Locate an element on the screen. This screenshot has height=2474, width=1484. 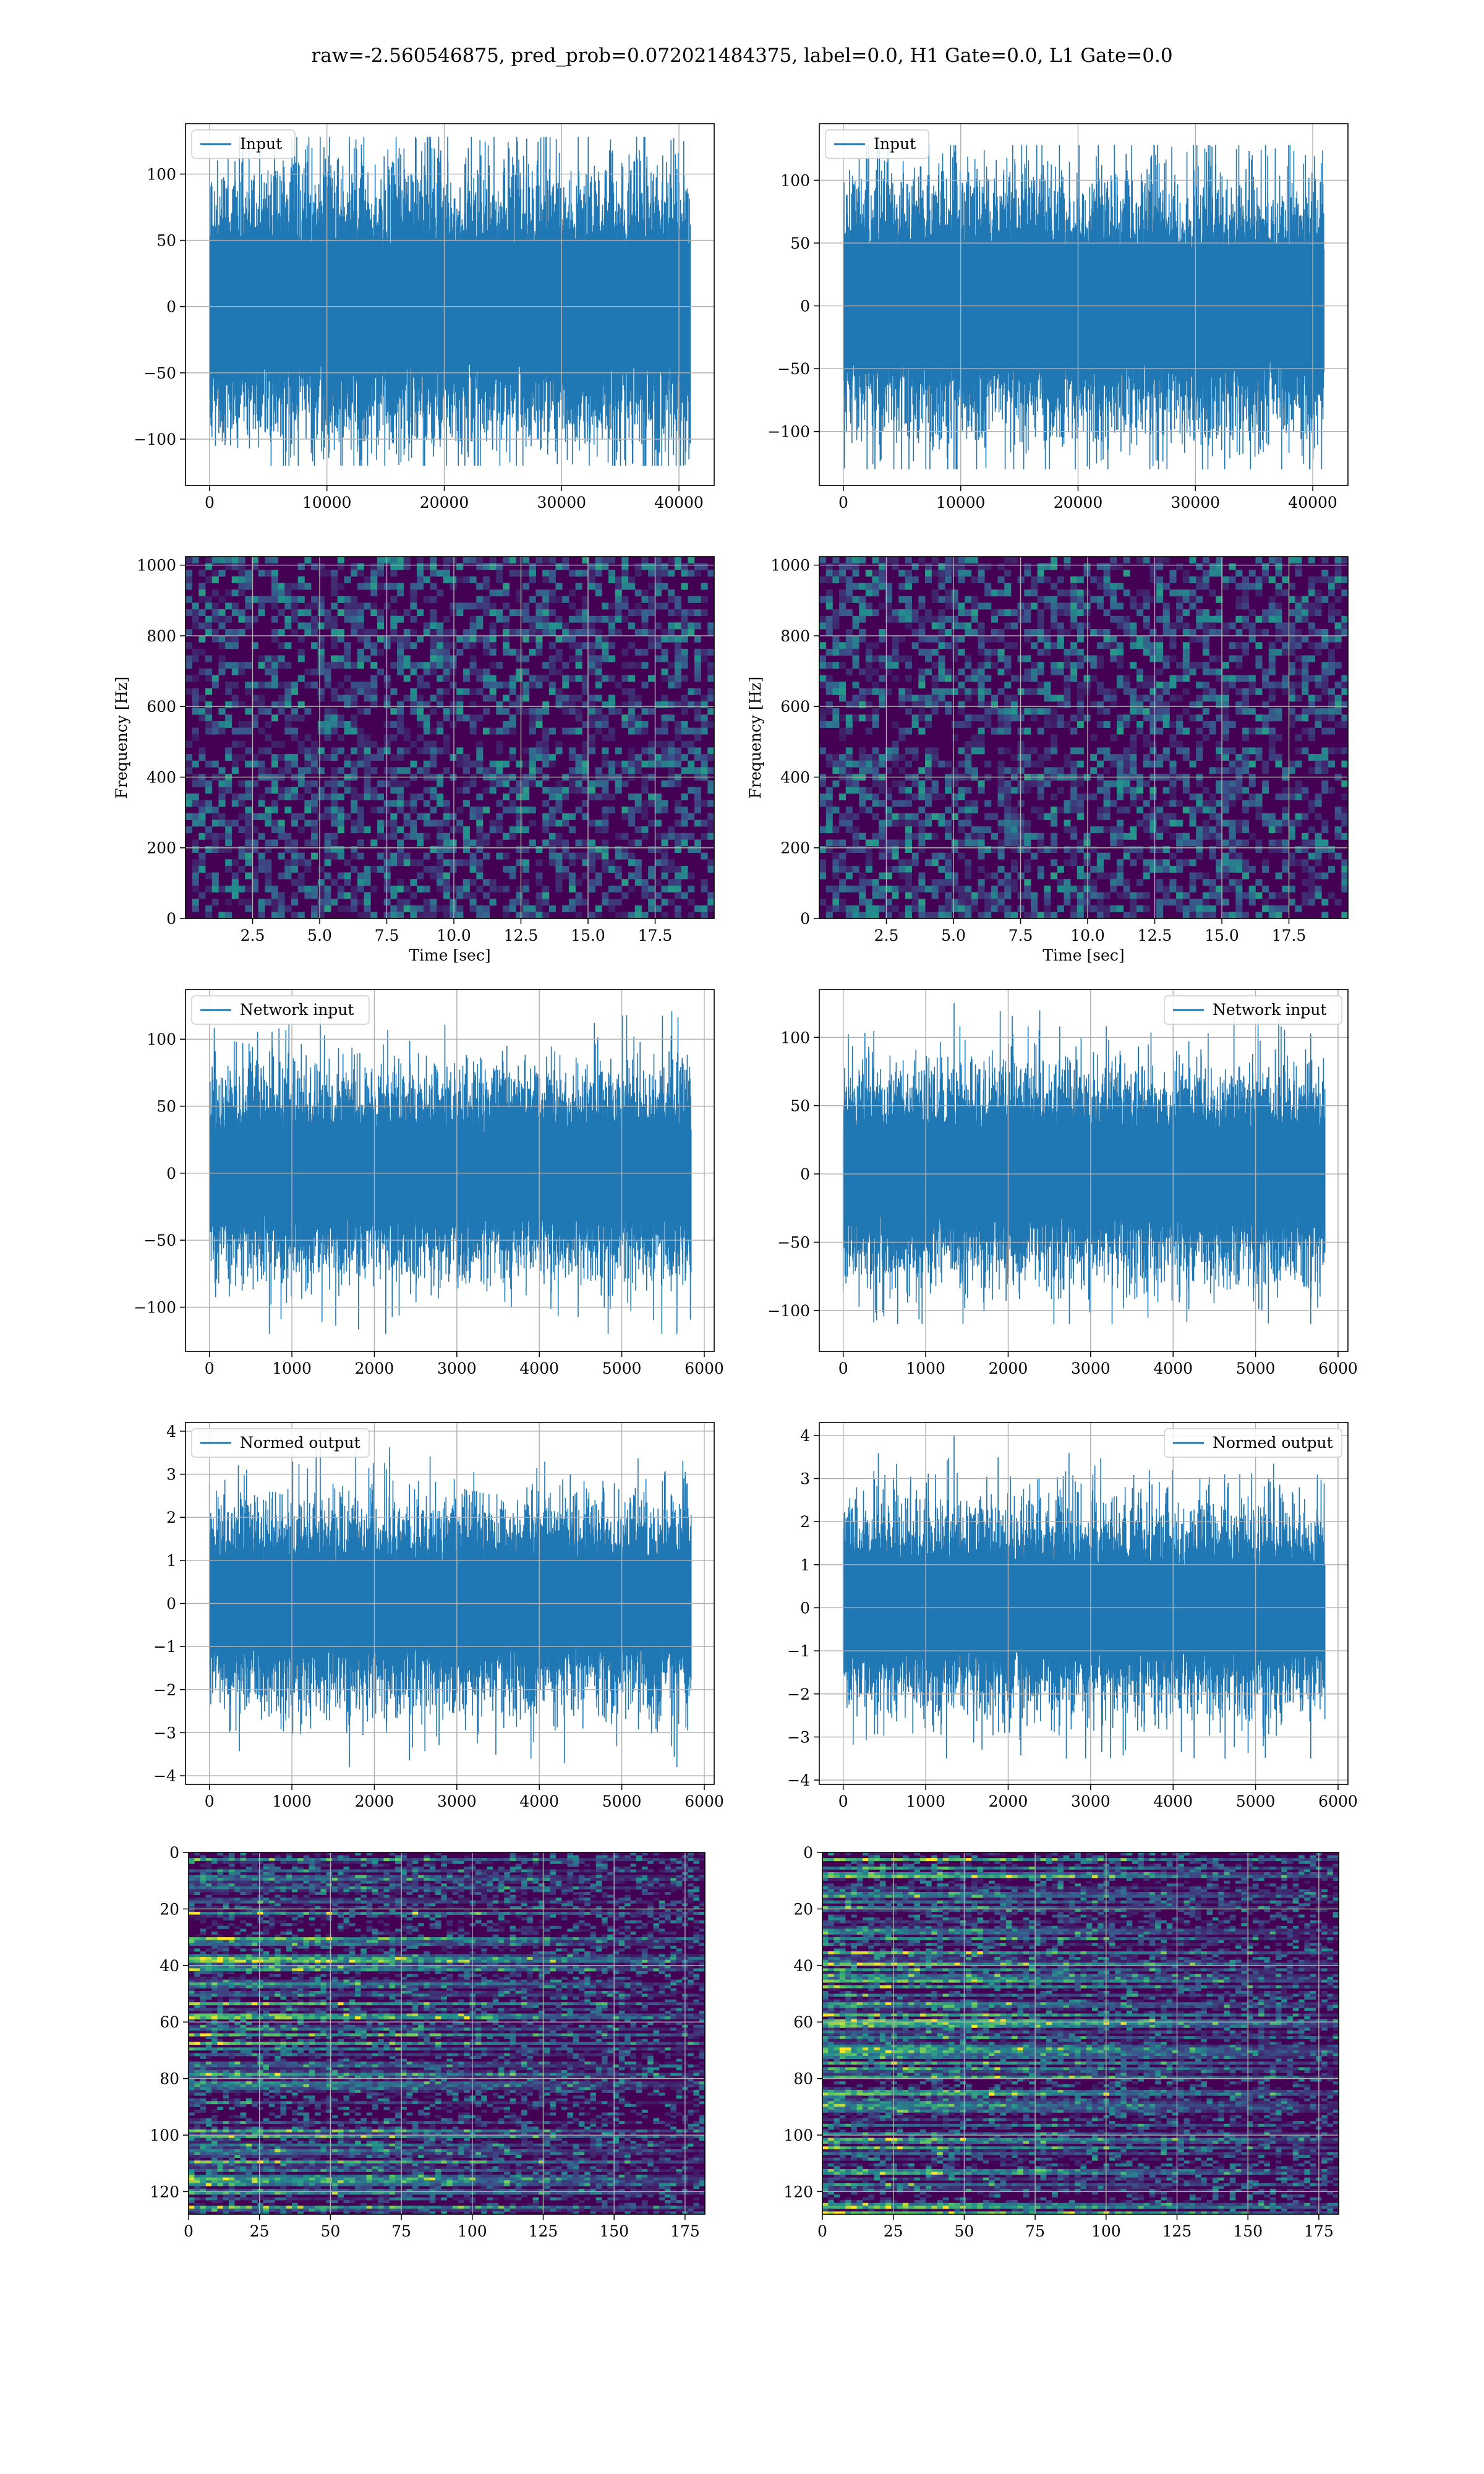
legend: Normed output is located at coordinates (1253, 1443).